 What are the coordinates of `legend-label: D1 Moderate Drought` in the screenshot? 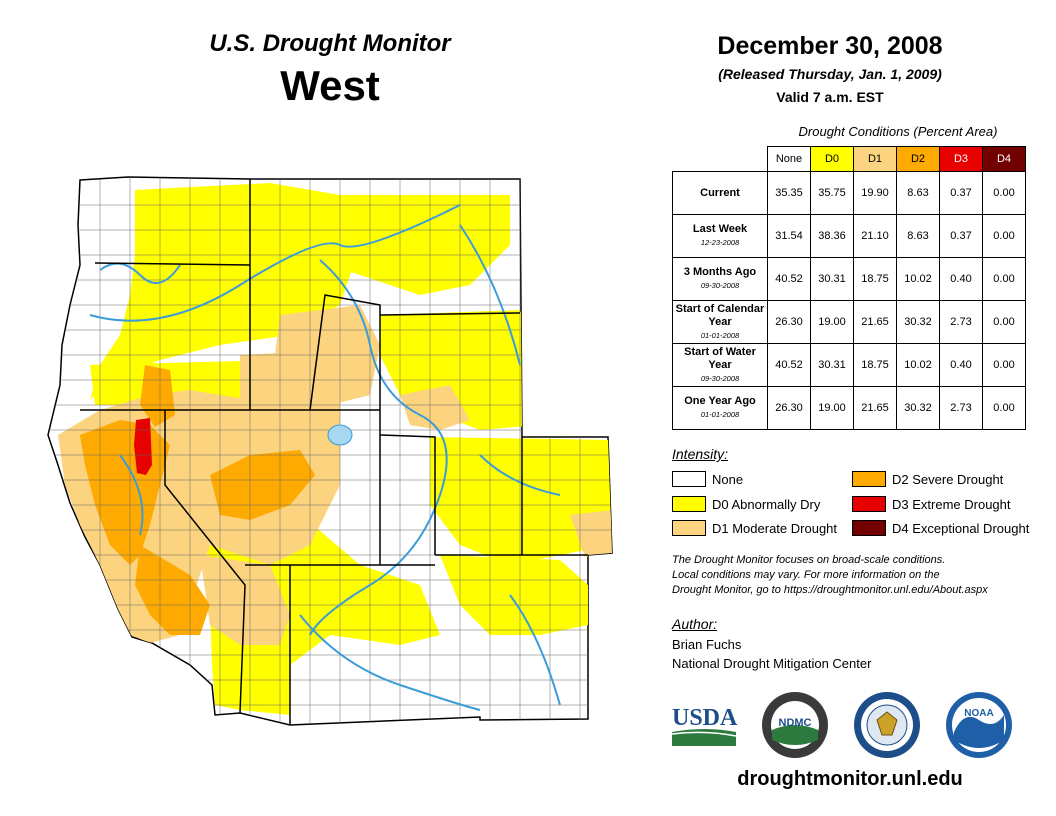 It's located at (775, 528).